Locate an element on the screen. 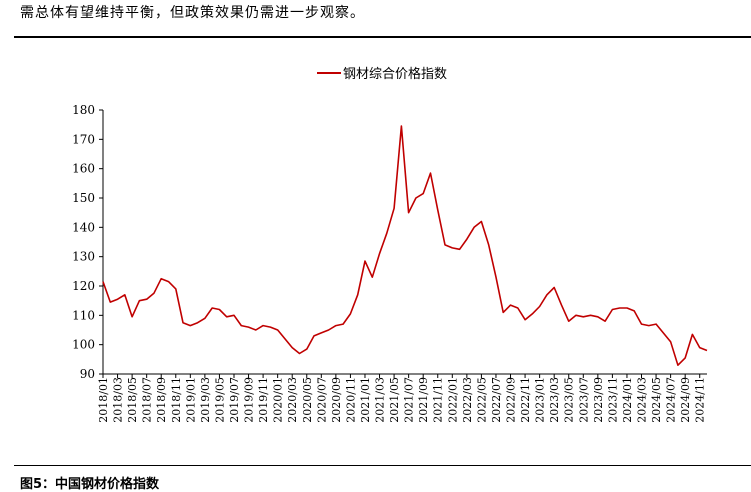 The image size is (751, 492). y-tick-label: 90 is located at coordinates (87, 374).